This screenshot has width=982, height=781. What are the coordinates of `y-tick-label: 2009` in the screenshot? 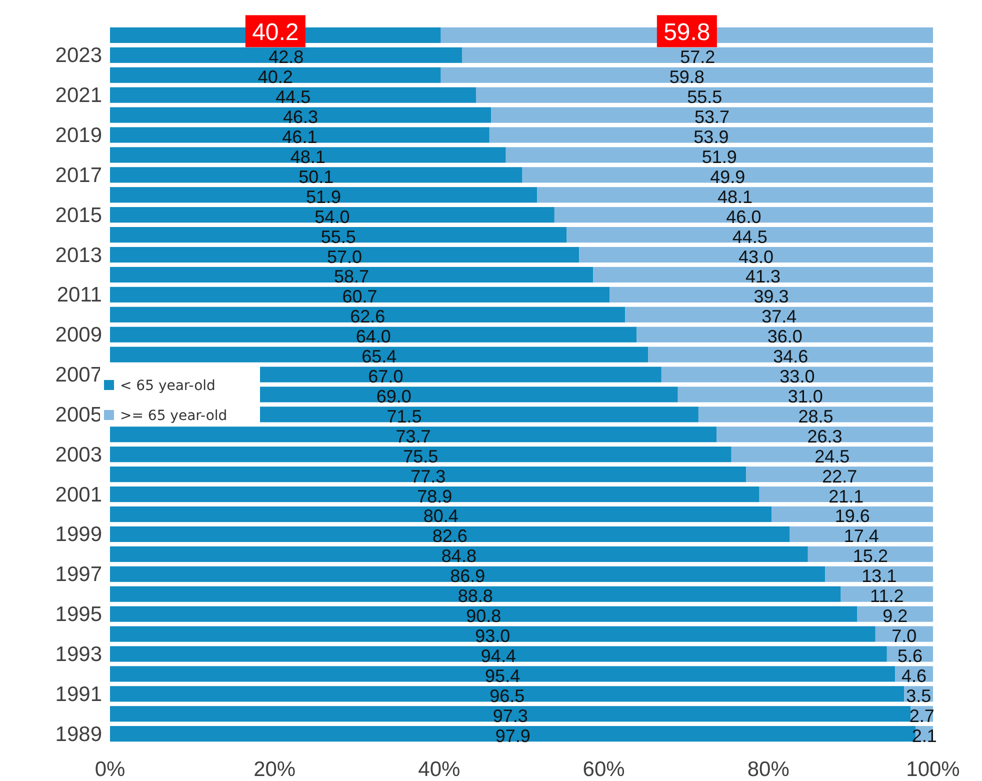 It's located at (78, 335).